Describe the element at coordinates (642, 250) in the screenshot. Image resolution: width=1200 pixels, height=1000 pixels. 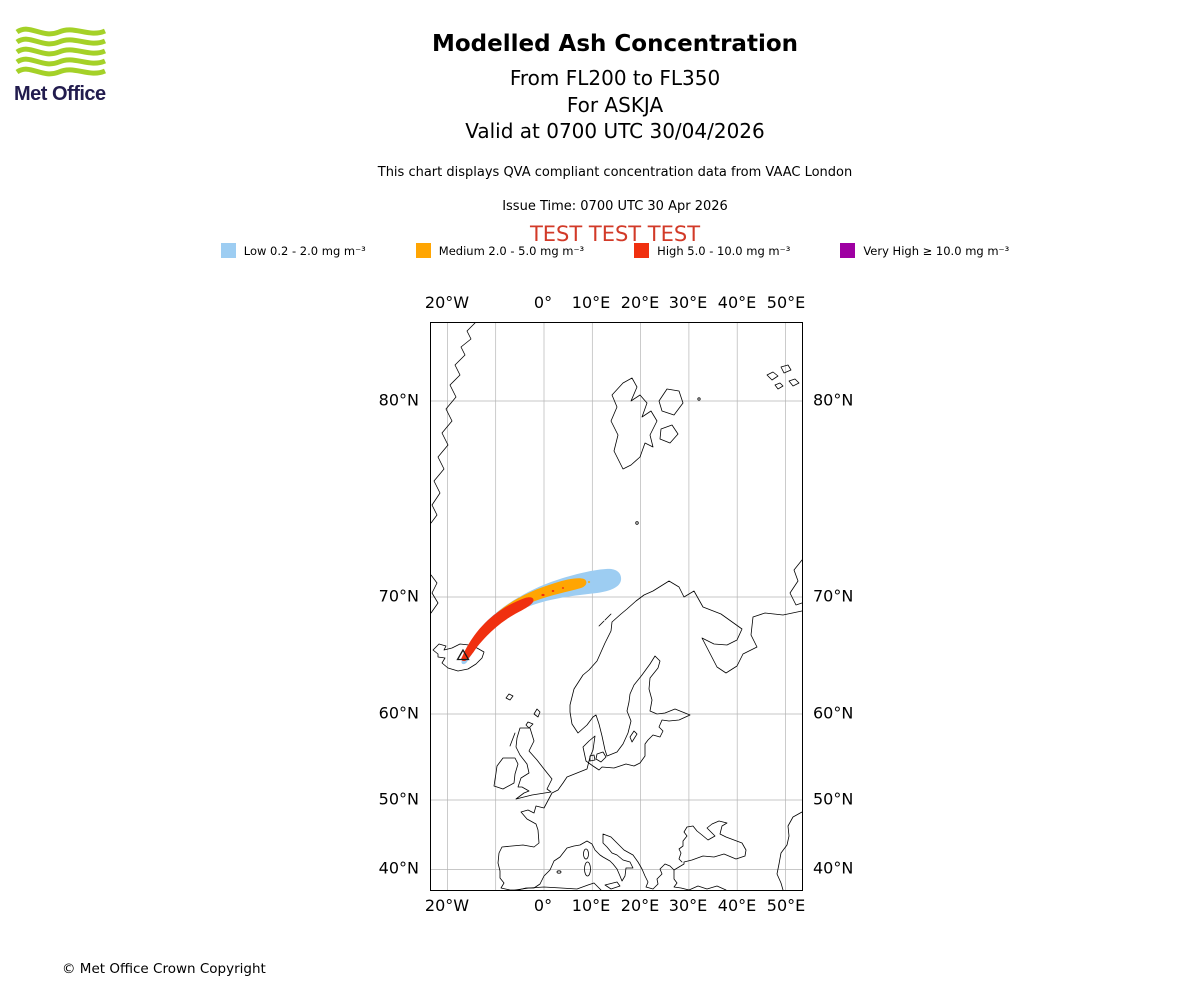
I see `high-swatch` at that location.